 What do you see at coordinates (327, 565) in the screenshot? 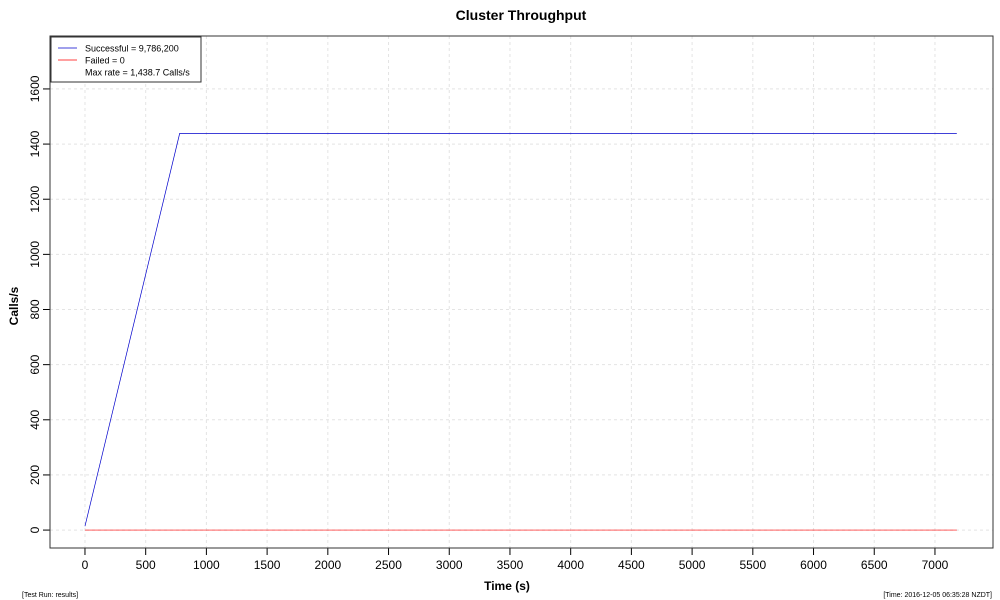
I see `x-tick-label: 2000` at bounding box center [327, 565].